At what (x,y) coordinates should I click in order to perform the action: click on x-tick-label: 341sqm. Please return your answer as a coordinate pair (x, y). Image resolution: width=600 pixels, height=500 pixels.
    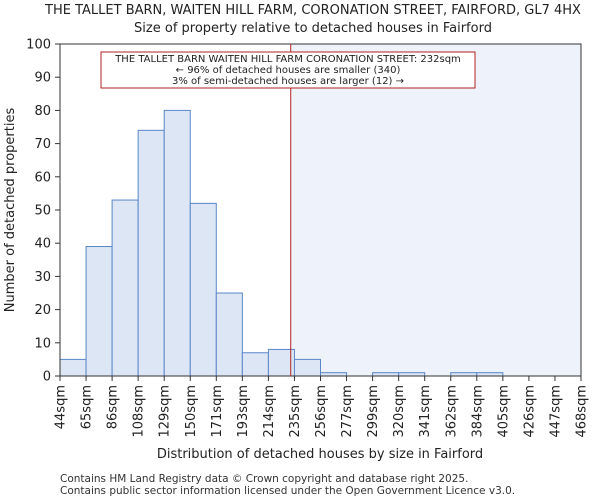
    Looking at the image, I should click on (425, 411).